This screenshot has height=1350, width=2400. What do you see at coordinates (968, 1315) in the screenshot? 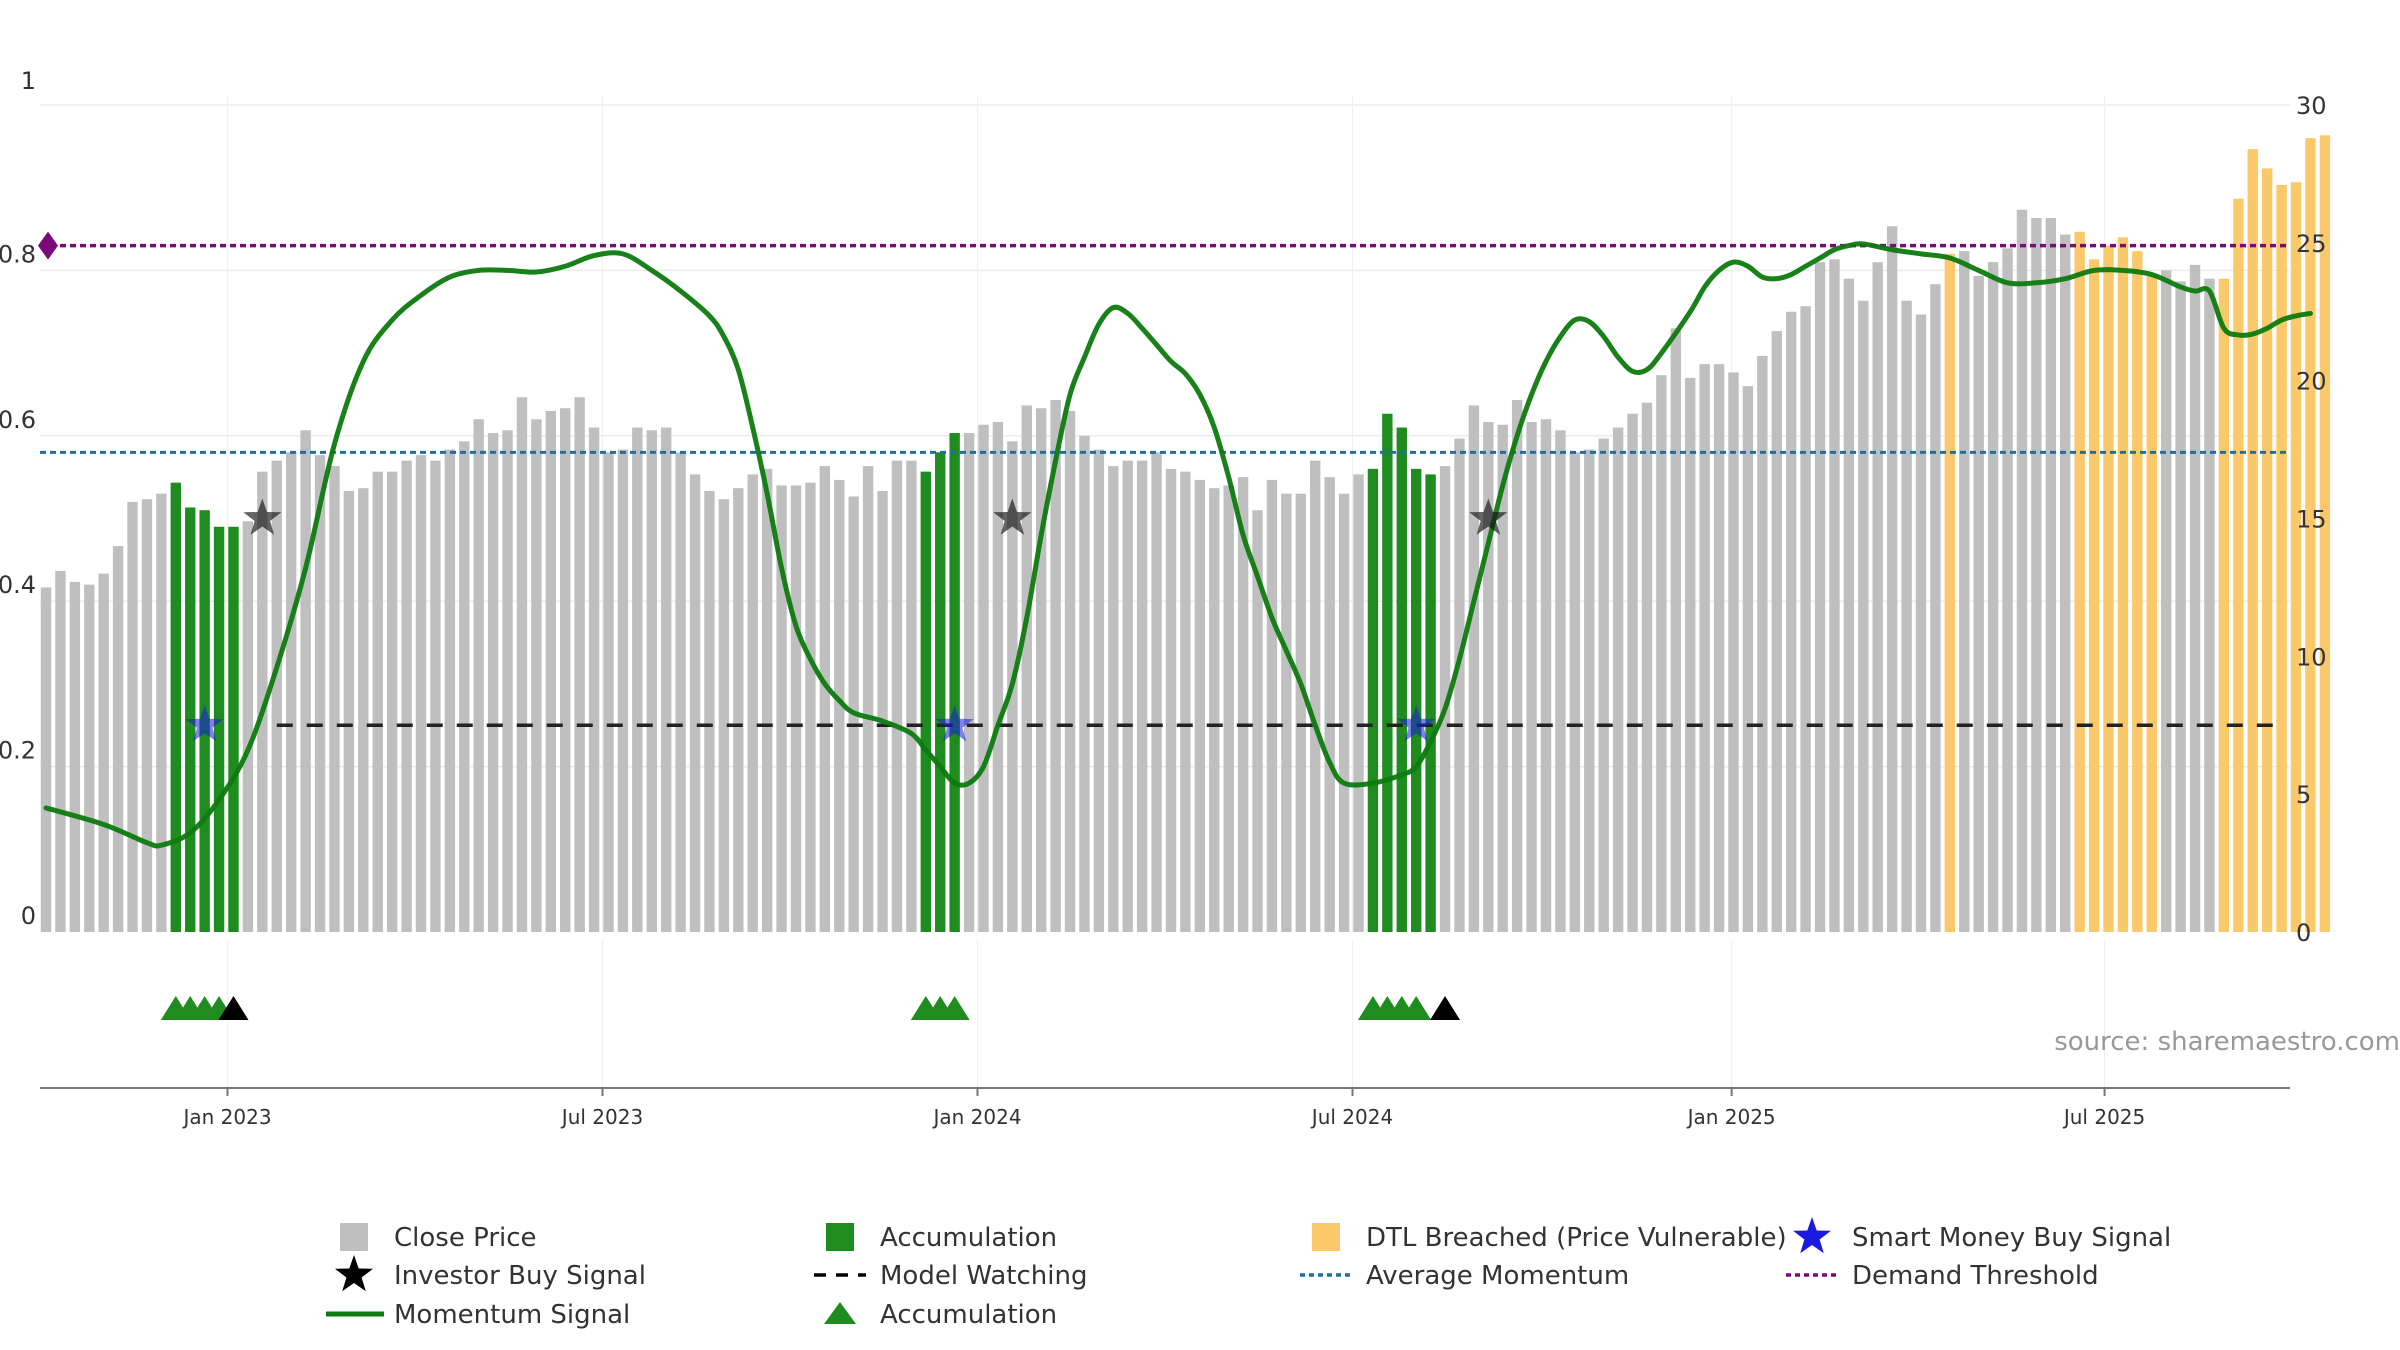
I see `legend-label: Accumulation` at bounding box center [968, 1315].